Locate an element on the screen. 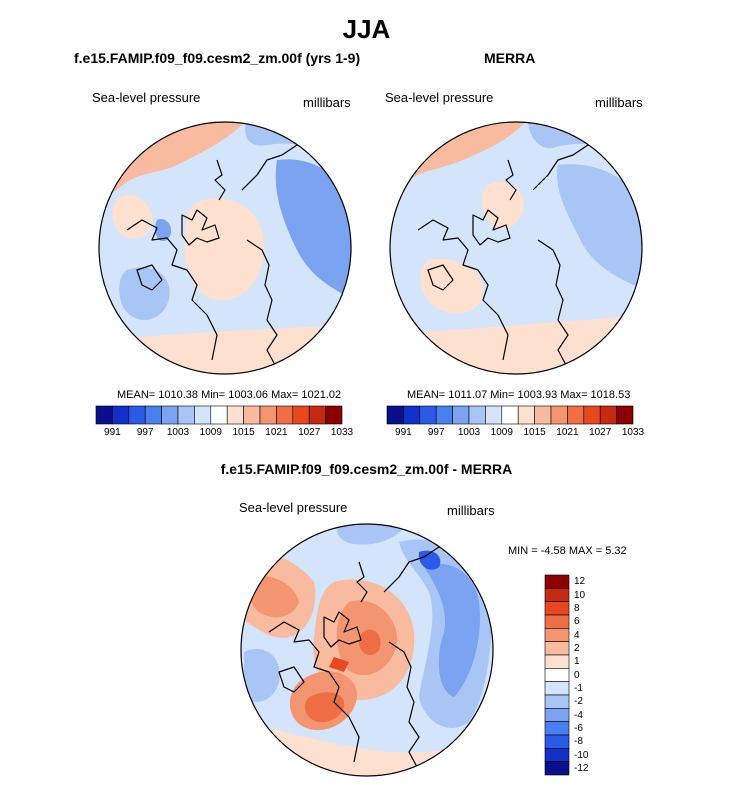 This screenshot has width=733, height=788. colorbar-tick-label: -6 is located at coordinates (578, 728).